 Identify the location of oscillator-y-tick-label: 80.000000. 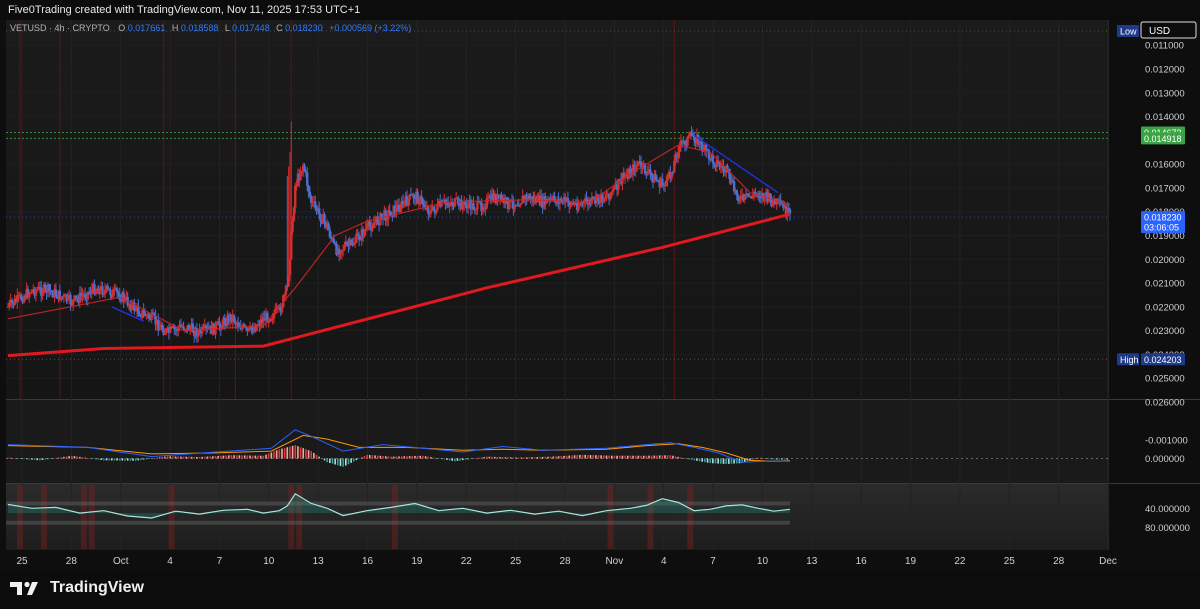
(1167, 528).